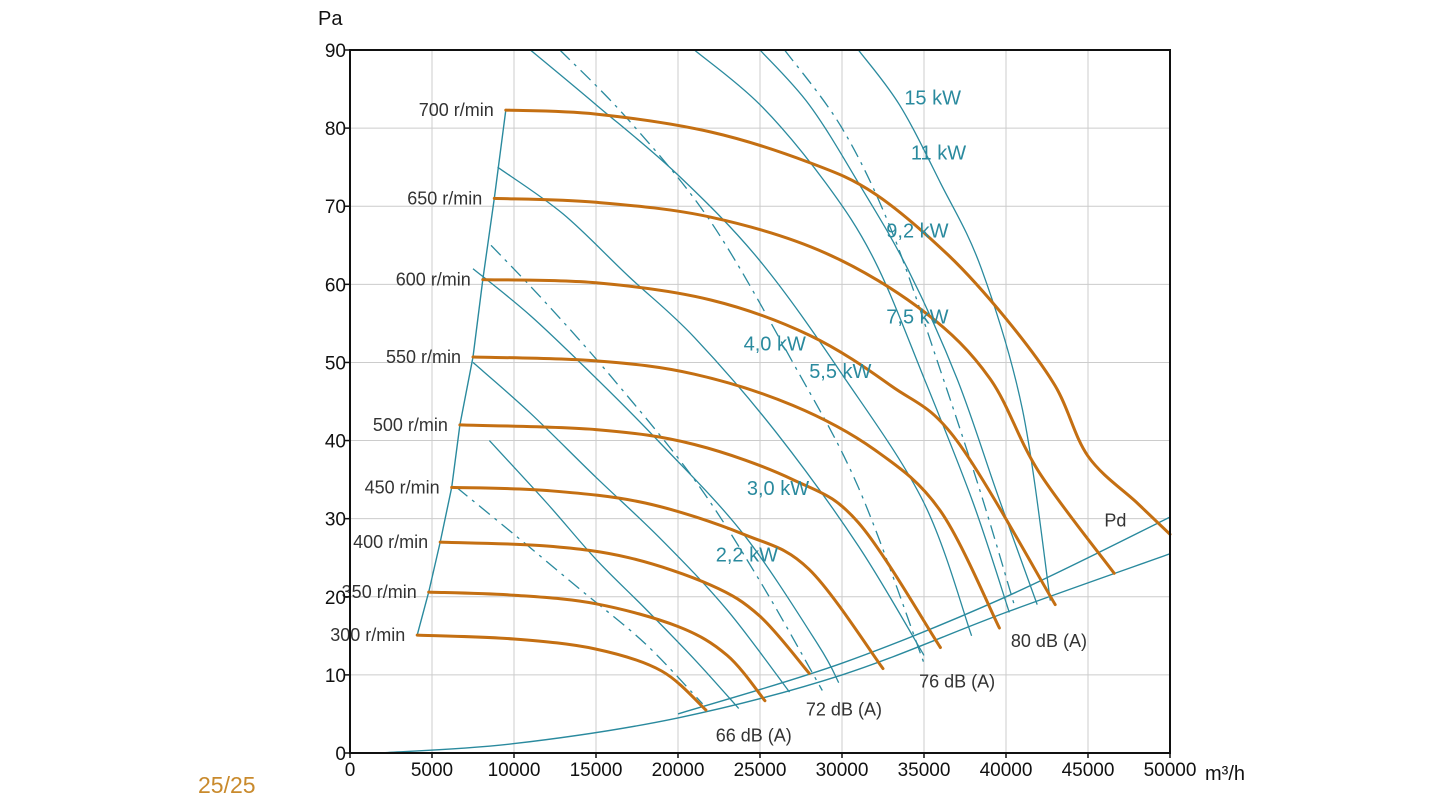 The image size is (1445, 806). What do you see at coordinates (1049, 641) in the screenshot?
I see `db-label-80-db-a: 80 dB (A)` at bounding box center [1049, 641].